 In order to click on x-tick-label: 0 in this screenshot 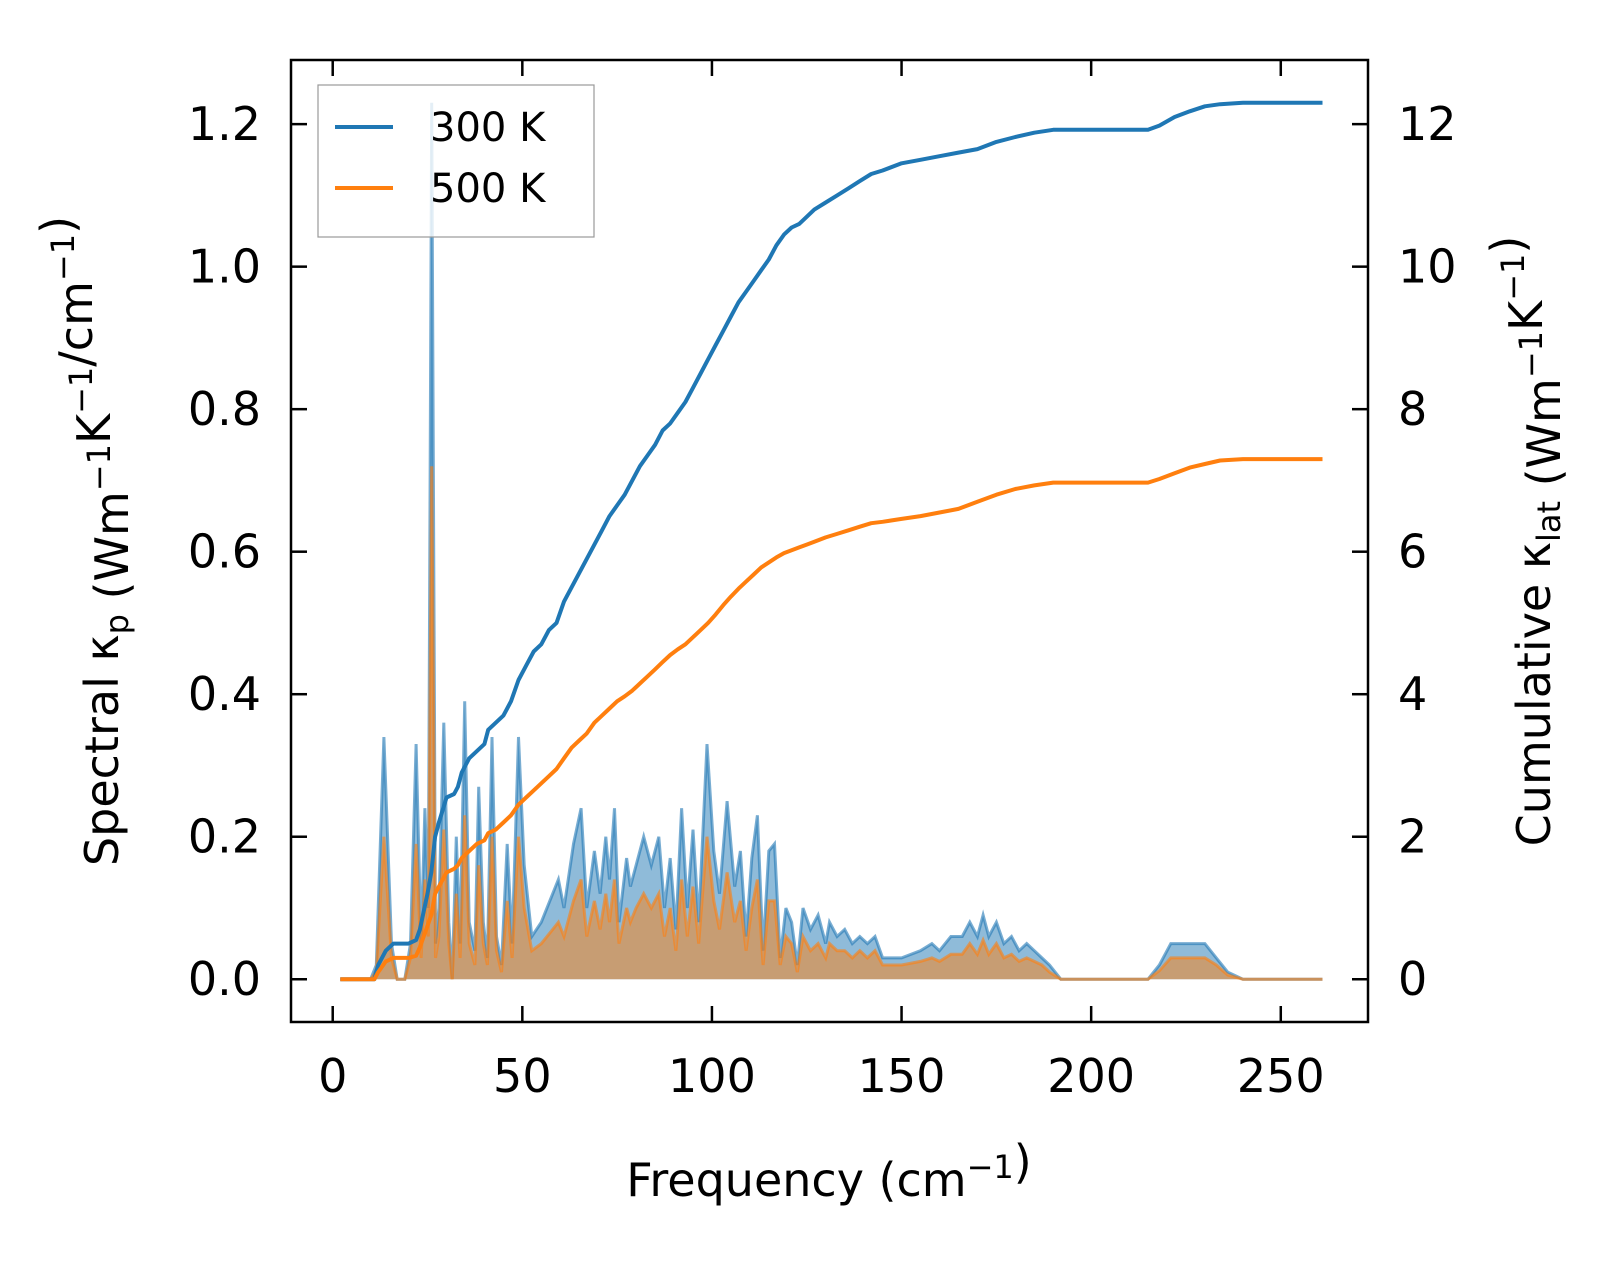, I will do `click(332, 1076)`.